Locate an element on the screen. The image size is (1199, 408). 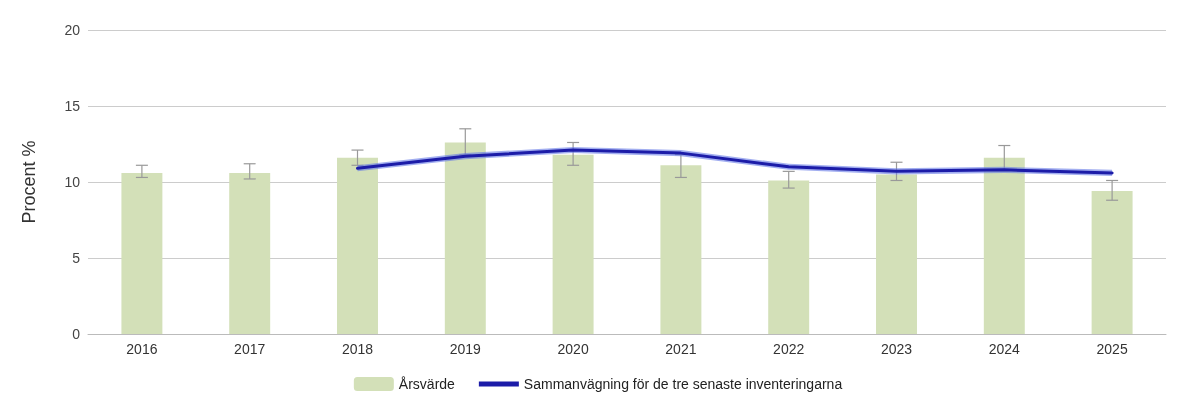
y-axis-title: Procent % is located at coordinates (29, 182).